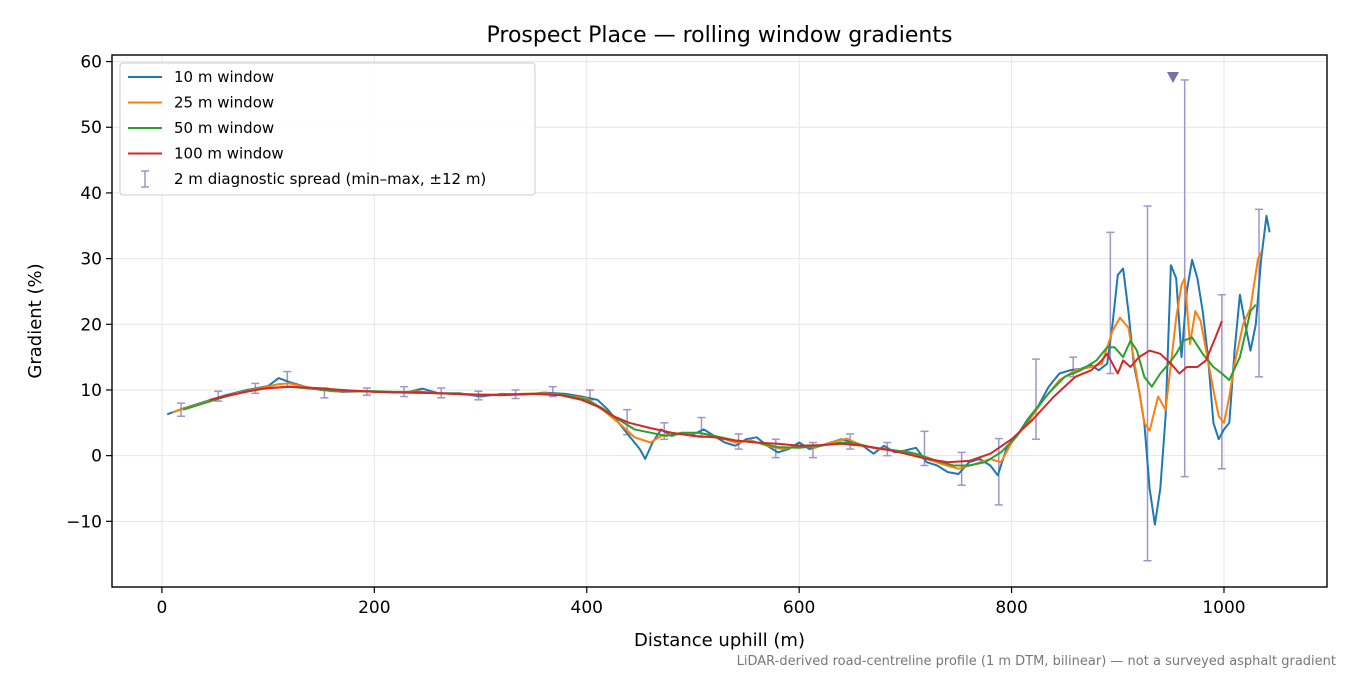 Image resolution: width=1350 pixels, height=675 pixels. I want to click on x-tick-label: 800, so click(1011, 608).